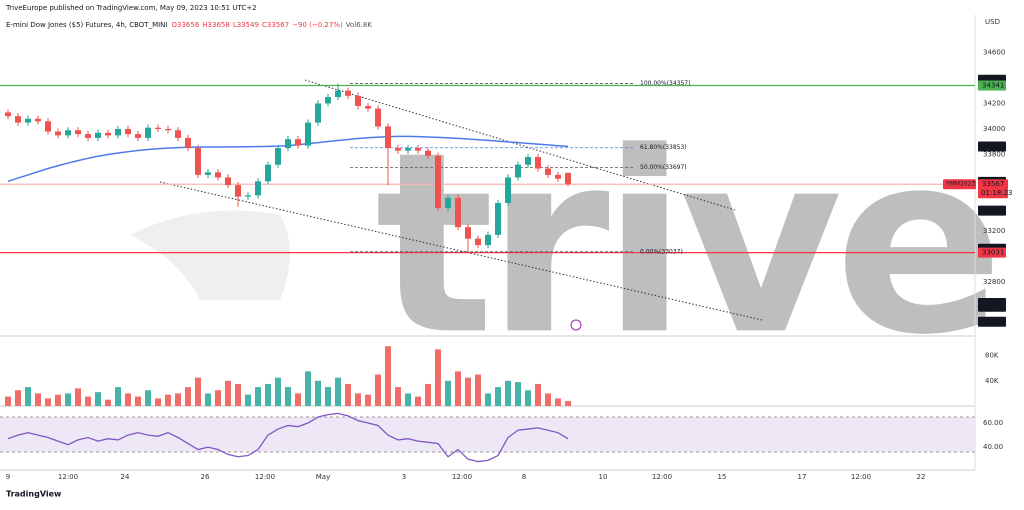  I want to click on price-tick-label: 34000, so click(994, 129).